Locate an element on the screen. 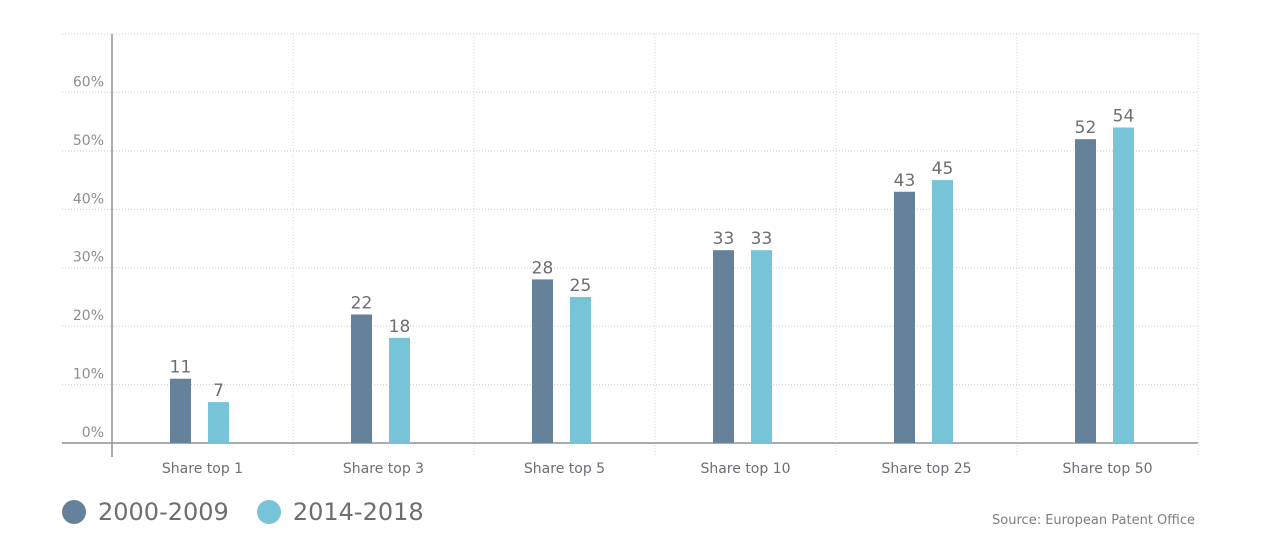  legend-item-2000-2009: 2000-2009 is located at coordinates (145, 512).